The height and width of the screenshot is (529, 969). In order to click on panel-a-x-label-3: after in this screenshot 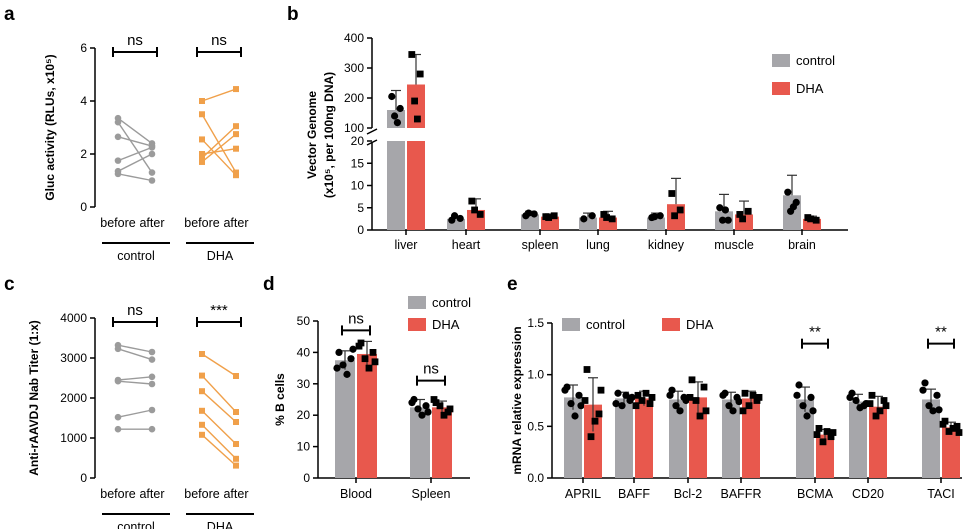, I will do `click(235, 223)`.